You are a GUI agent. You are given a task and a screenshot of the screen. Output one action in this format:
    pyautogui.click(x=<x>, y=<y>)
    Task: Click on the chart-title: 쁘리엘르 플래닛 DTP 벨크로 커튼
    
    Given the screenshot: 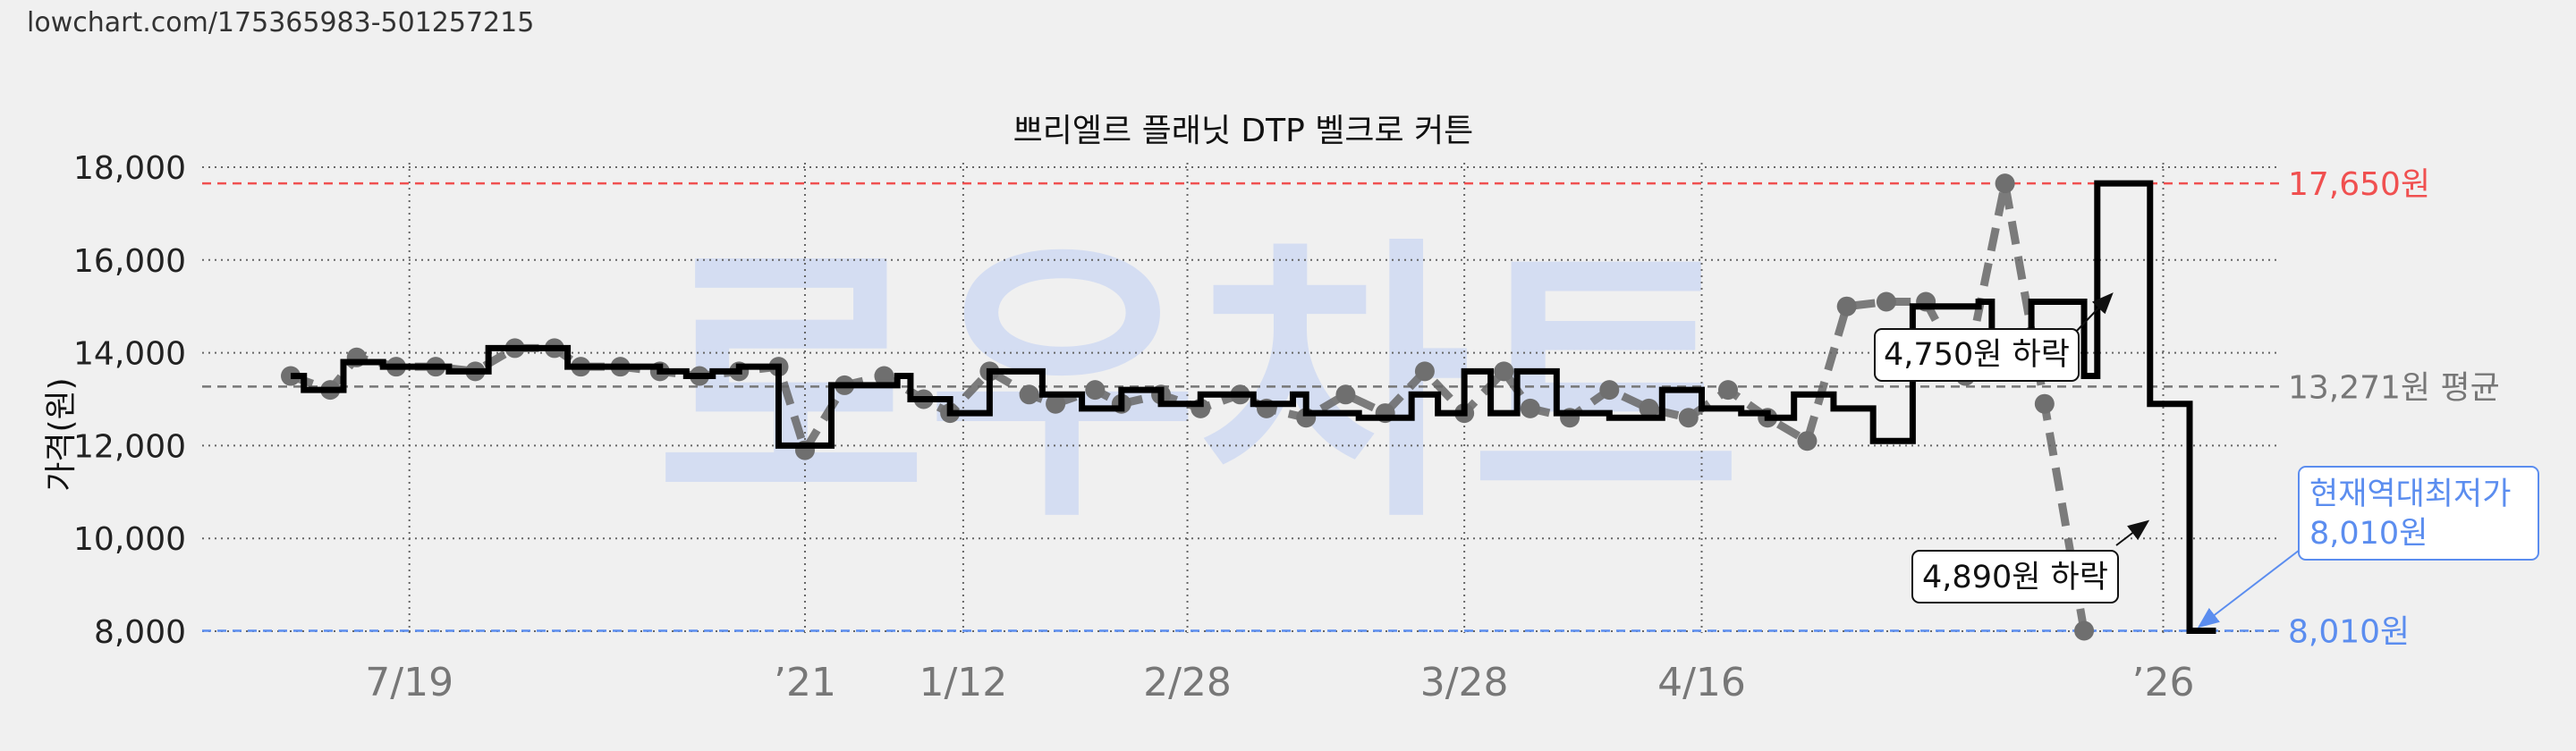 What is the action you would take?
    pyautogui.click(x=1243, y=131)
    